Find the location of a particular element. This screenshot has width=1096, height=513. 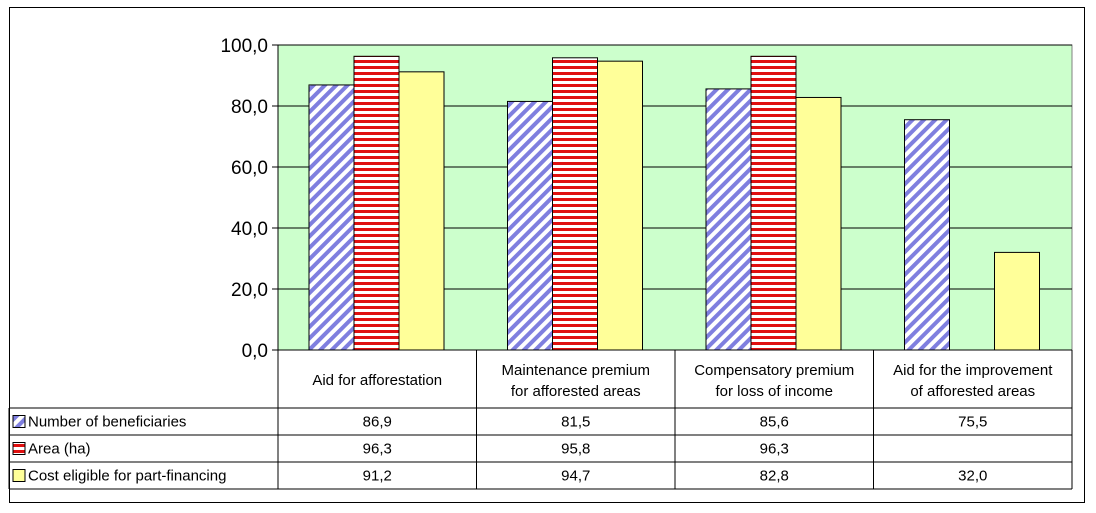

data-label: 86,9 is located at coordinates (377, 422).